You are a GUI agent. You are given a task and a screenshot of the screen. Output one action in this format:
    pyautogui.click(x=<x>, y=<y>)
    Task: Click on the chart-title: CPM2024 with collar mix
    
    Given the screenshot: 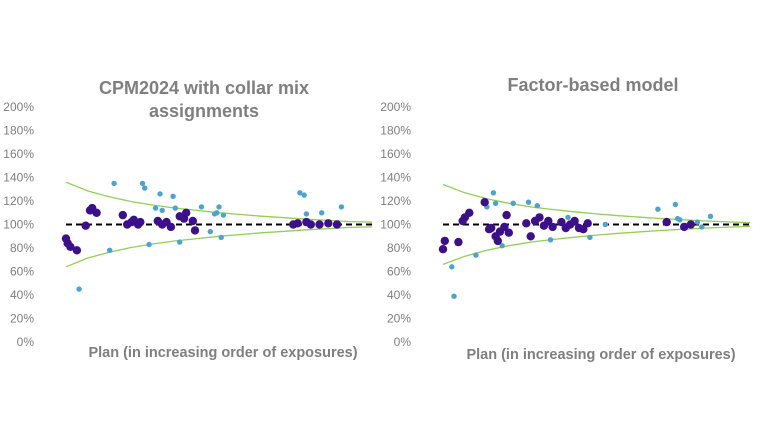 What is the action you would take?
    pyautogui.click(x=204, y=88)
    